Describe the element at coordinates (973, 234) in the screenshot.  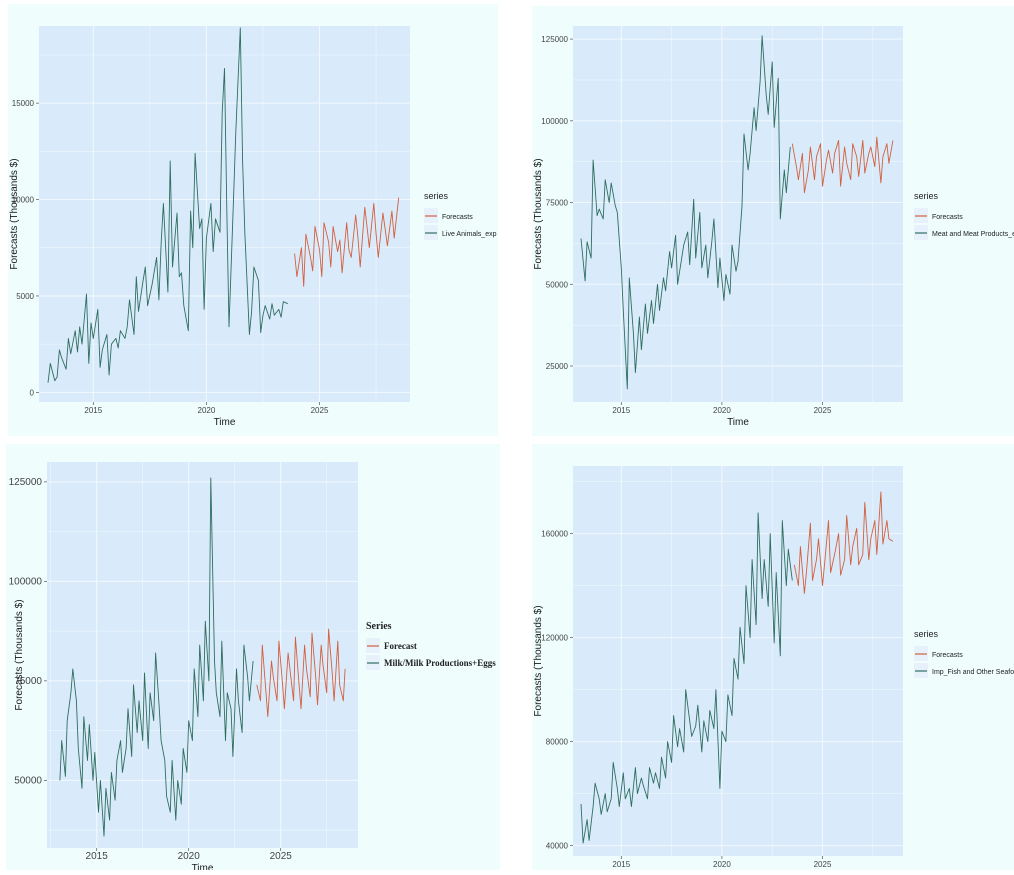
I see `legend-label: Meat and Meat Products_exp` at that location.